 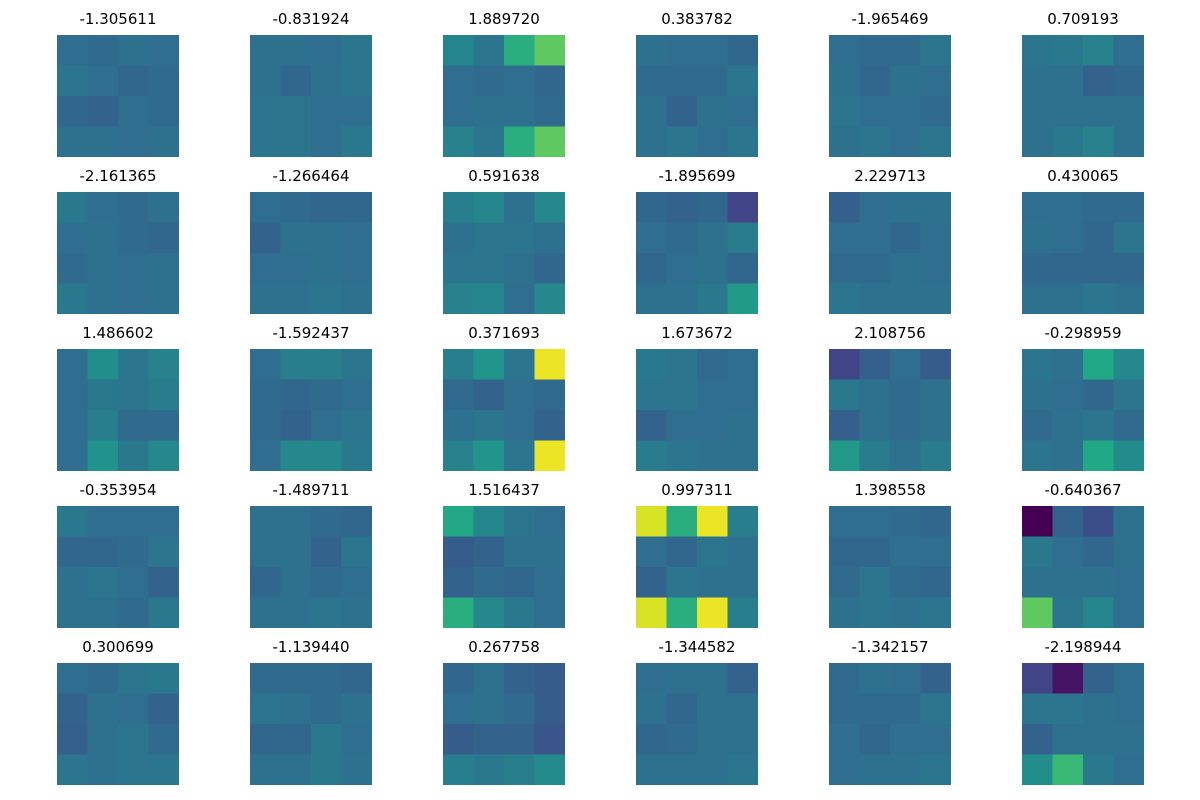 I want to click on panel-title: 2.229713, so click(x=890, y=176).